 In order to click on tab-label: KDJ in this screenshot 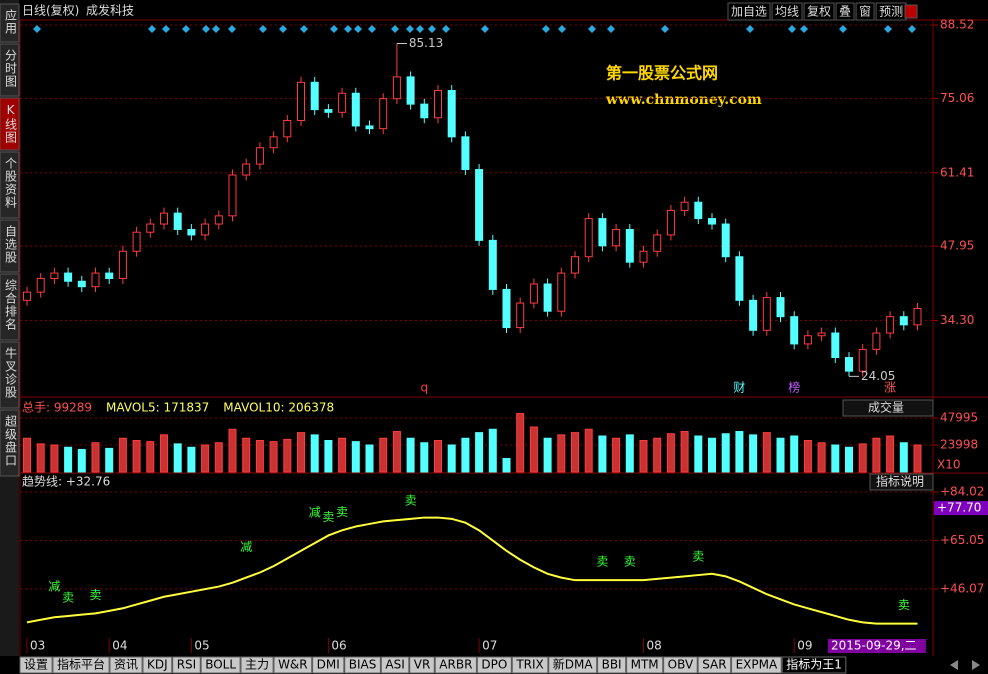, I will do `click(157, 665)`.